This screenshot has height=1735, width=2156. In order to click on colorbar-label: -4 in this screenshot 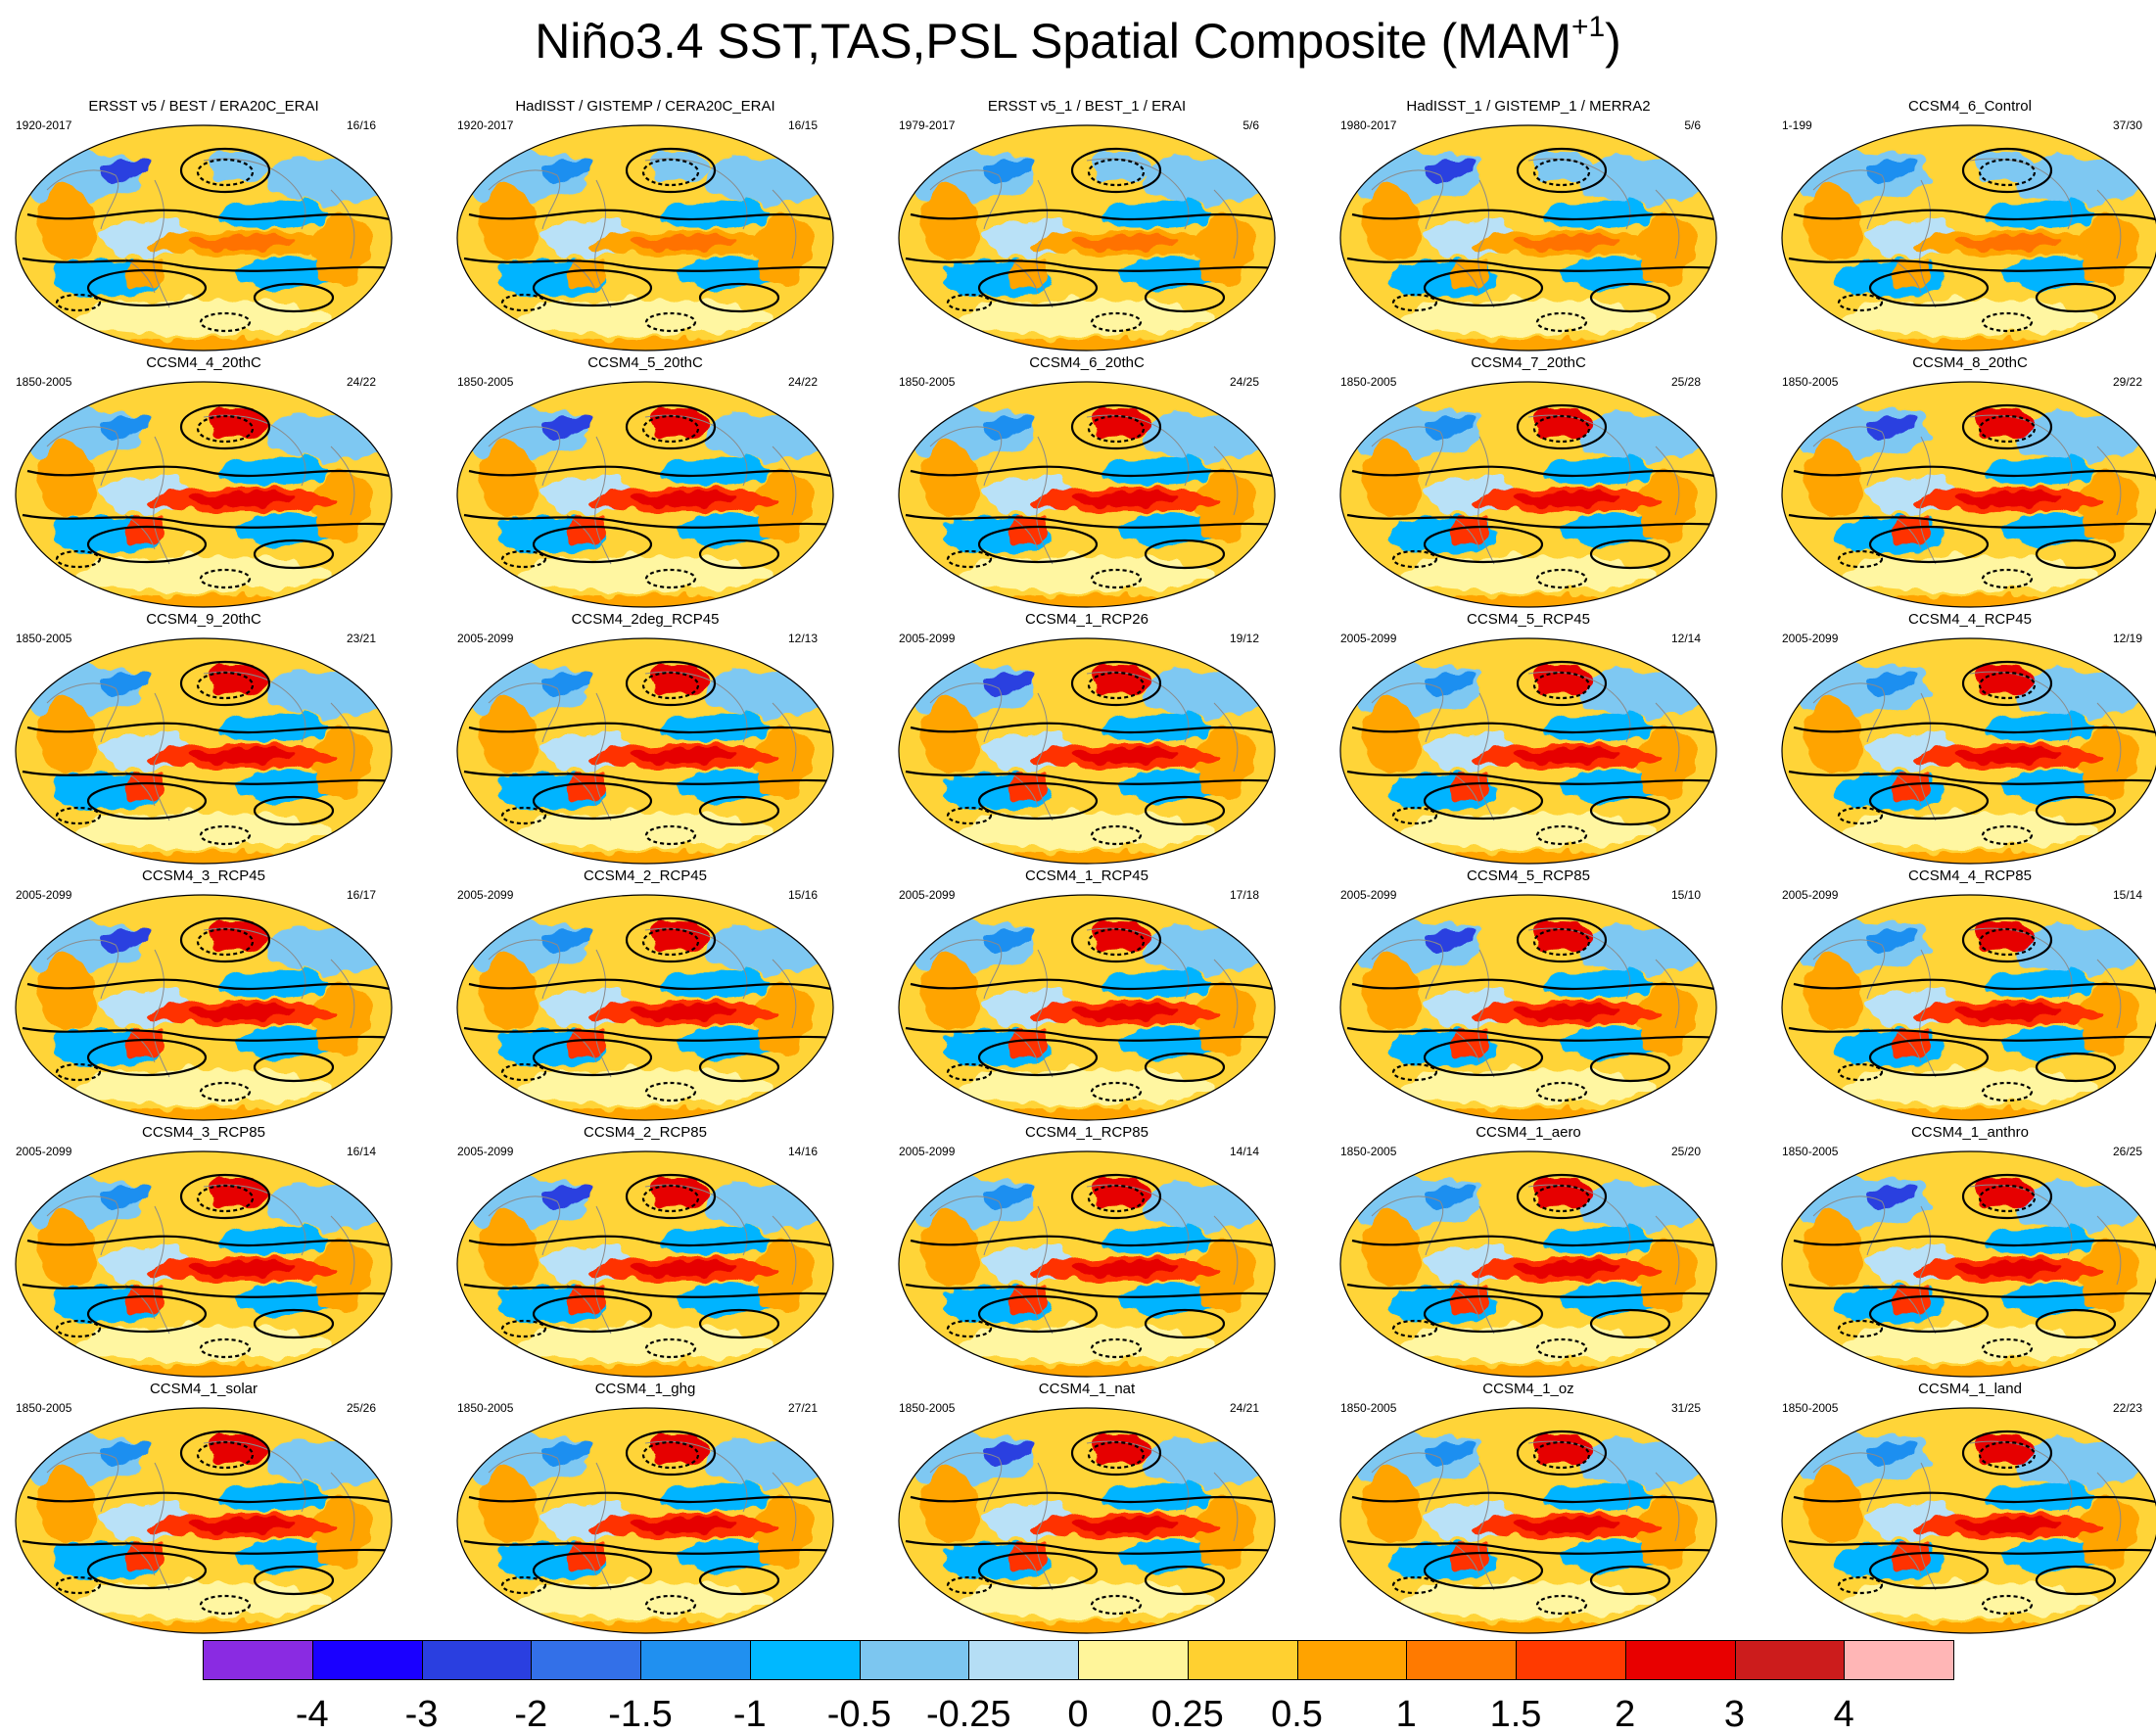, I will do `click(312, 1714)`.